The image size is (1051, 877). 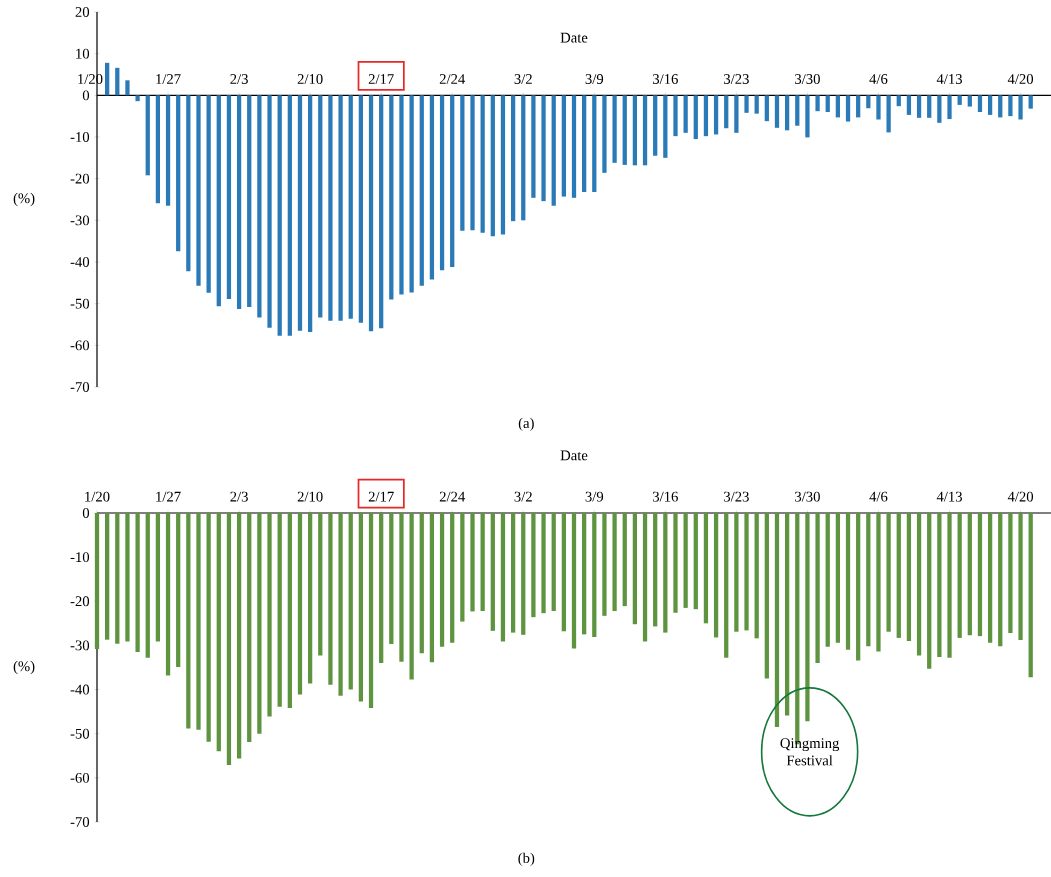 What do you see at coordinates (239, 79) in the screenshot?
I see `x-tick-label: 2/3` at bounding box center [239, 79].